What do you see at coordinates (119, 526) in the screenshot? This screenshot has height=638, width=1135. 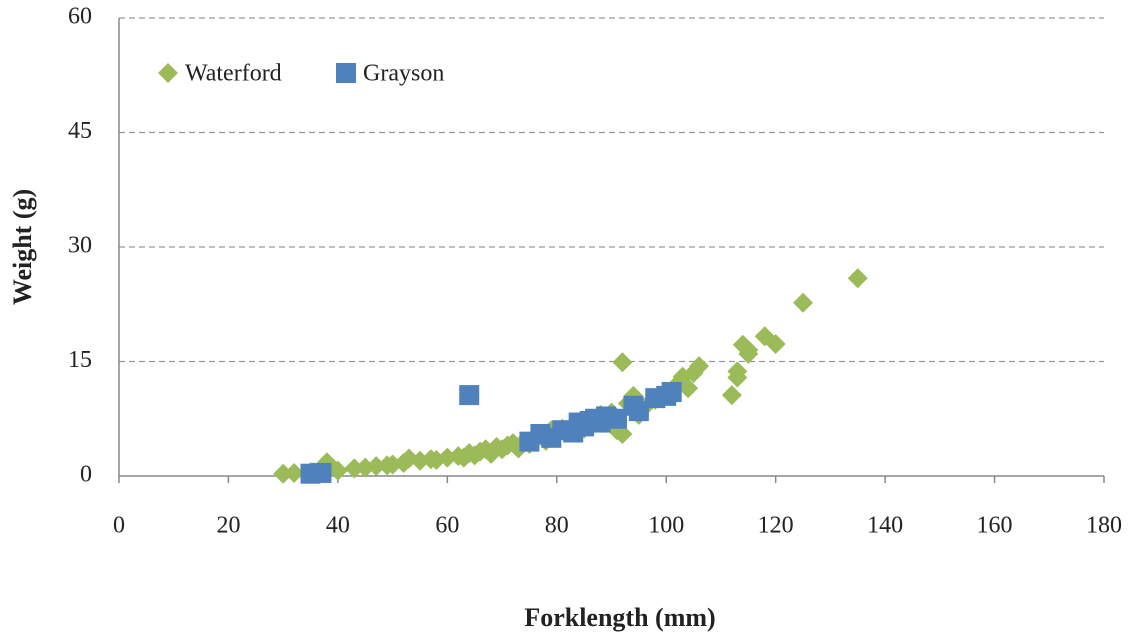 I see `x-tick-label: 0` at bounding box center [119, 526].